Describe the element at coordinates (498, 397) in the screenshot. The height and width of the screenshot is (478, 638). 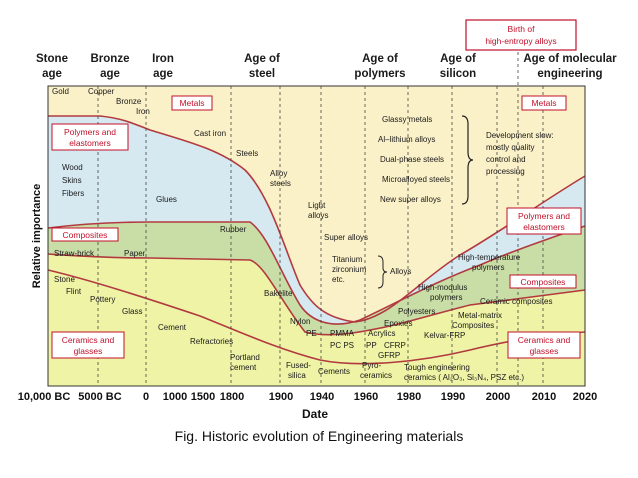
I see `tick-2000: 2000` at that location.